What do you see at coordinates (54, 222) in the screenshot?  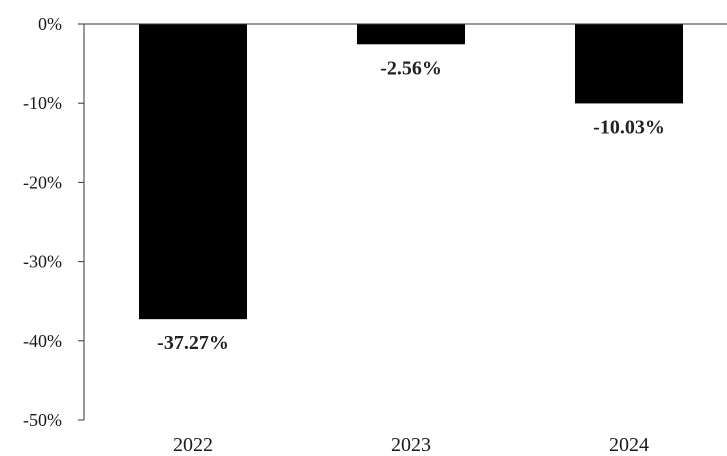 I see `y-axis: 0% -10% -20% -30% -40% -50%` at bounding box center [54, 222].